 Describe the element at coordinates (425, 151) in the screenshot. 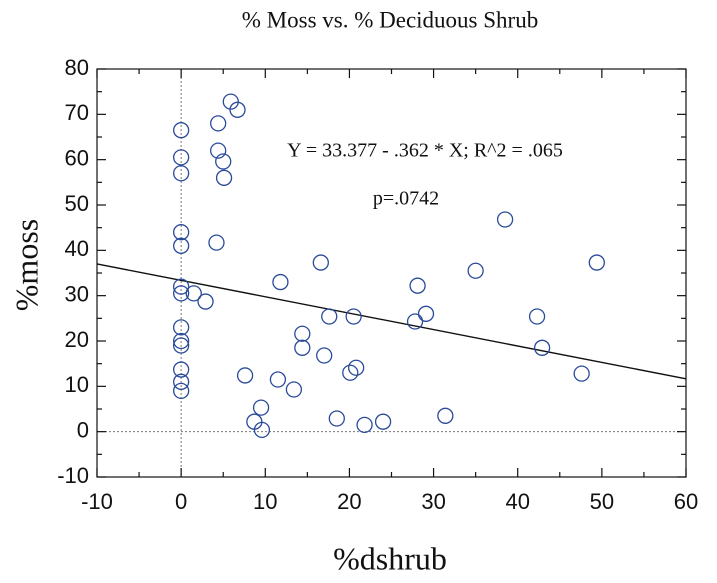

I see `equation-annotation: Y = 33.377 - .362 * X; R^2 = .065` at that location.